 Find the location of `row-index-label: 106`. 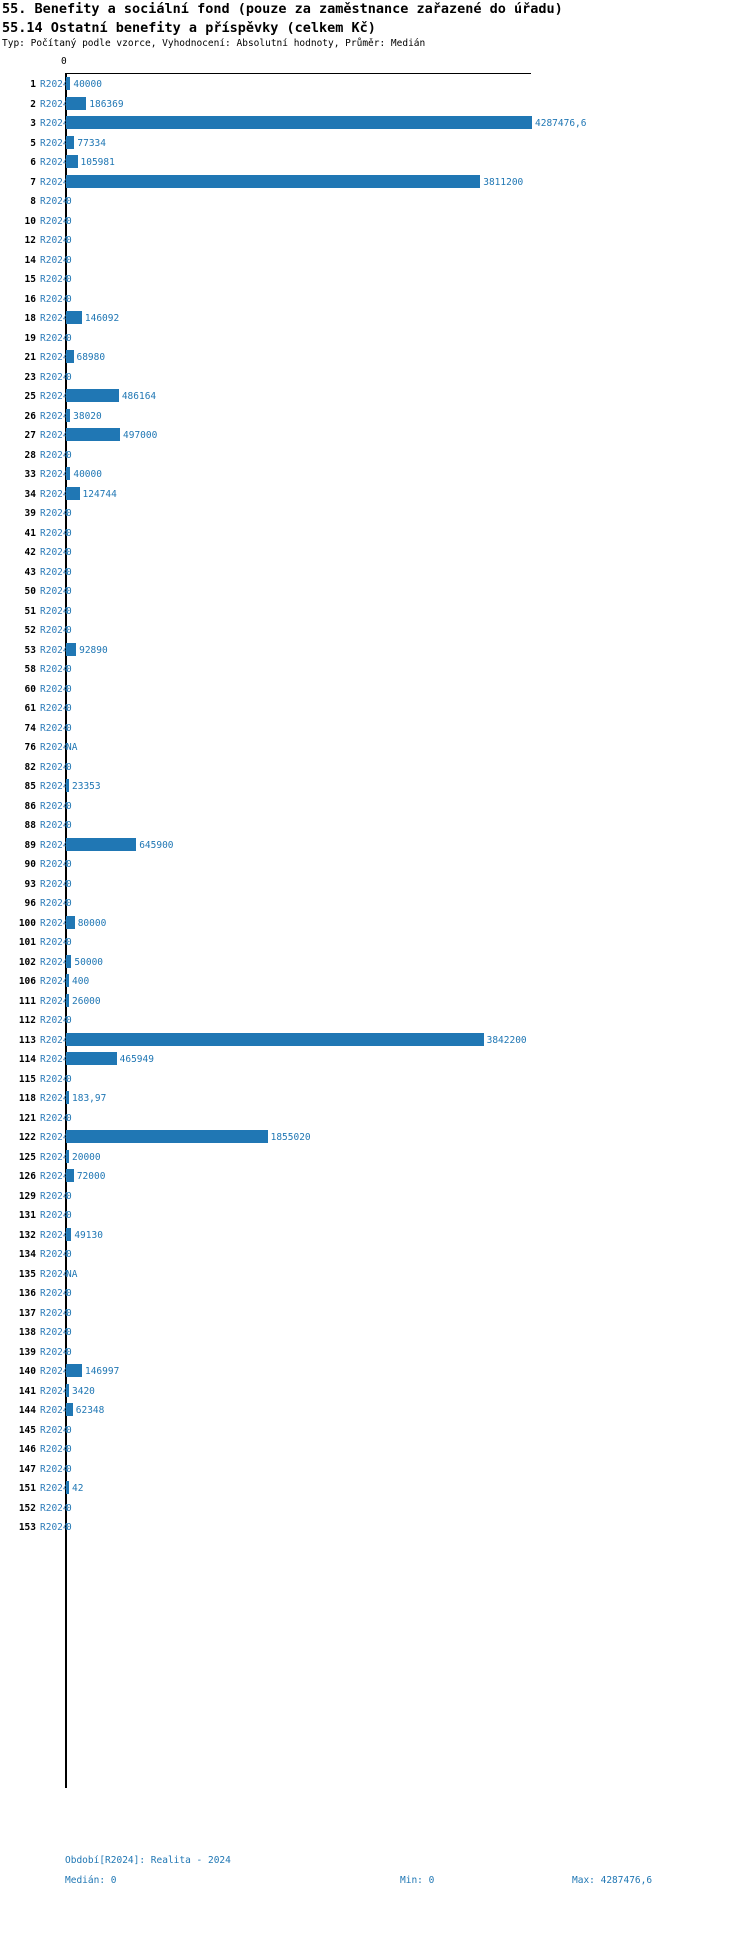

row-index-label: 106 is located at coordinates (27, 981).